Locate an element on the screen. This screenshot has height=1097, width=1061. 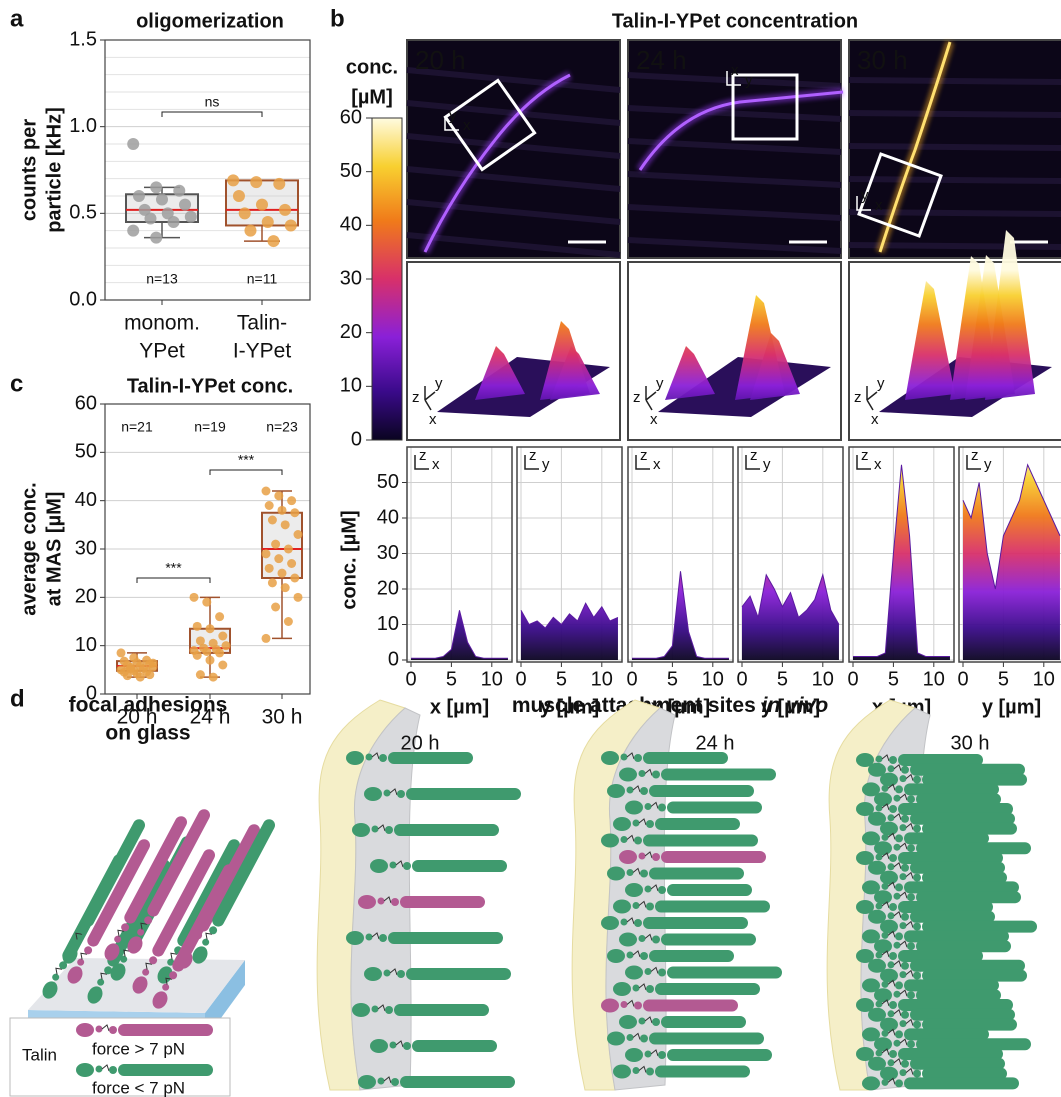
time-label: 30 h is located at coordinates (970, 743).